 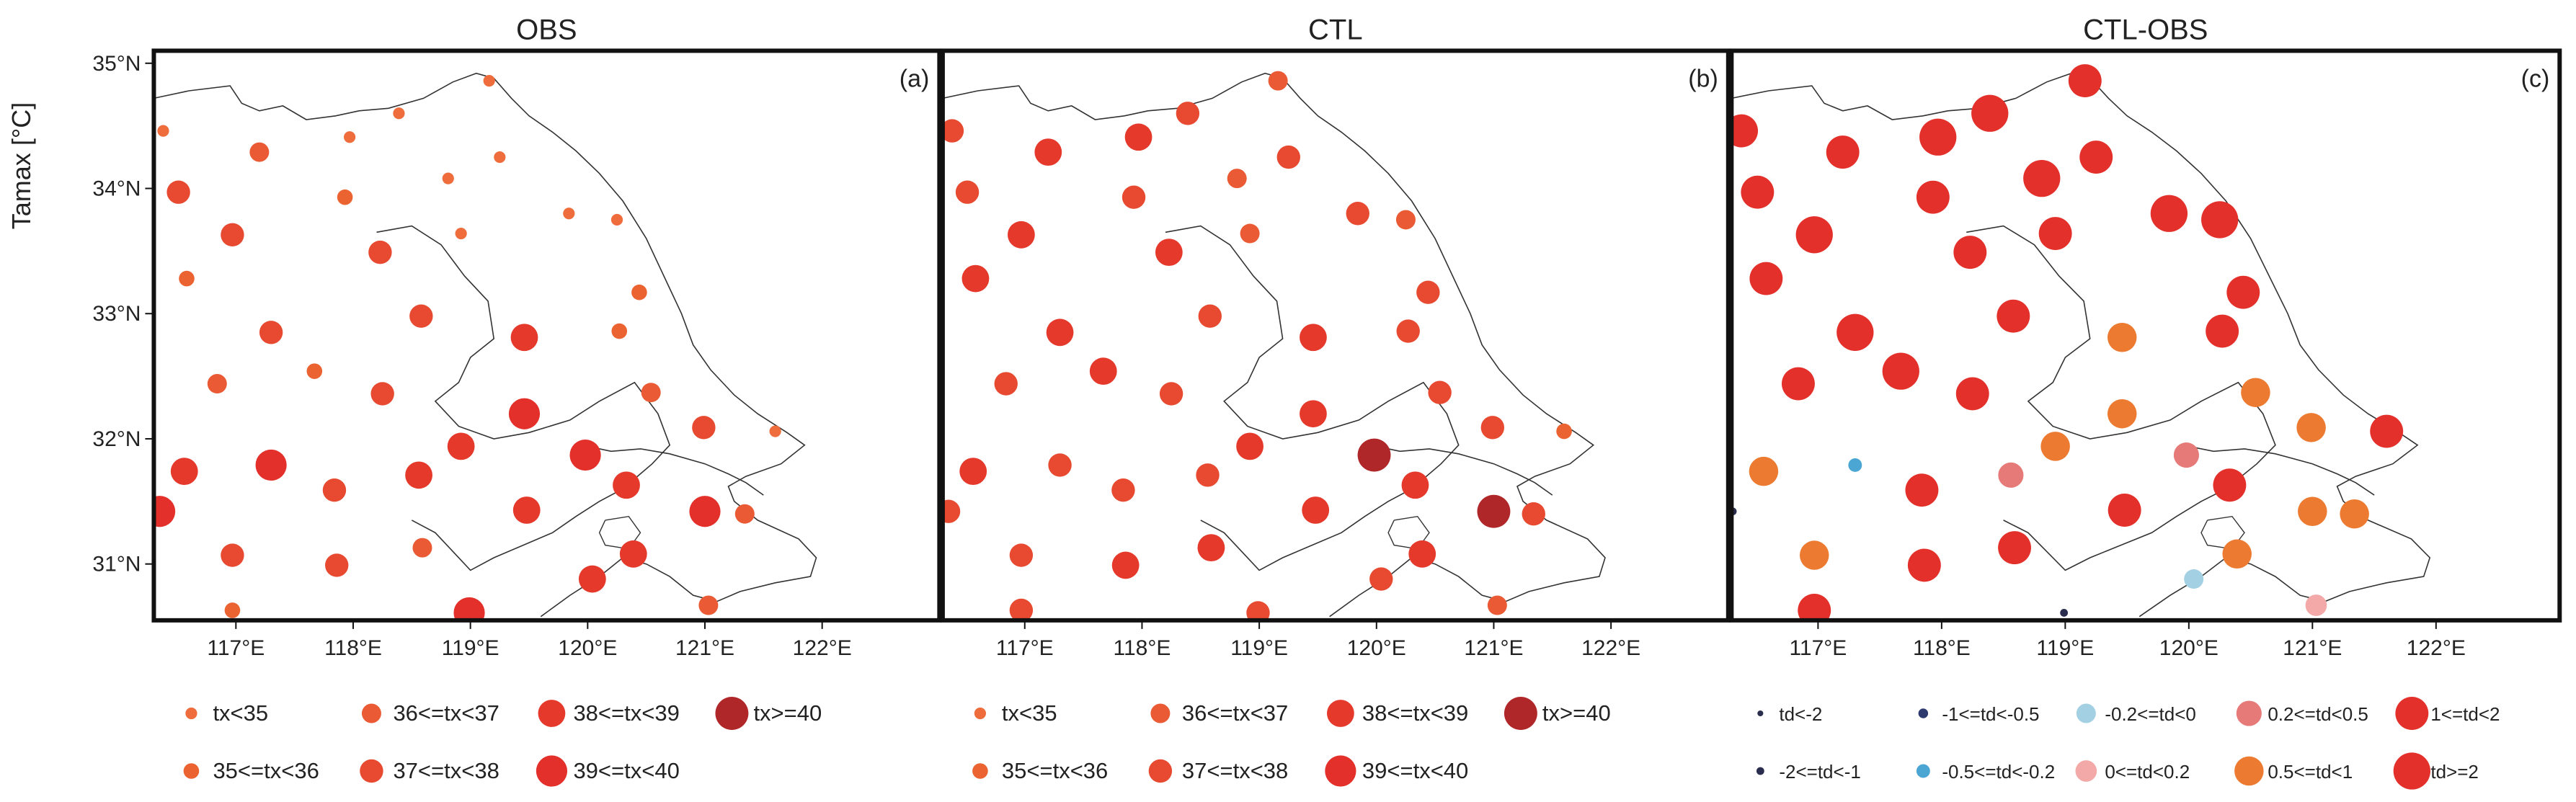 I want to click on x-tick-label: 121°E, so click(x=1494, y=648).